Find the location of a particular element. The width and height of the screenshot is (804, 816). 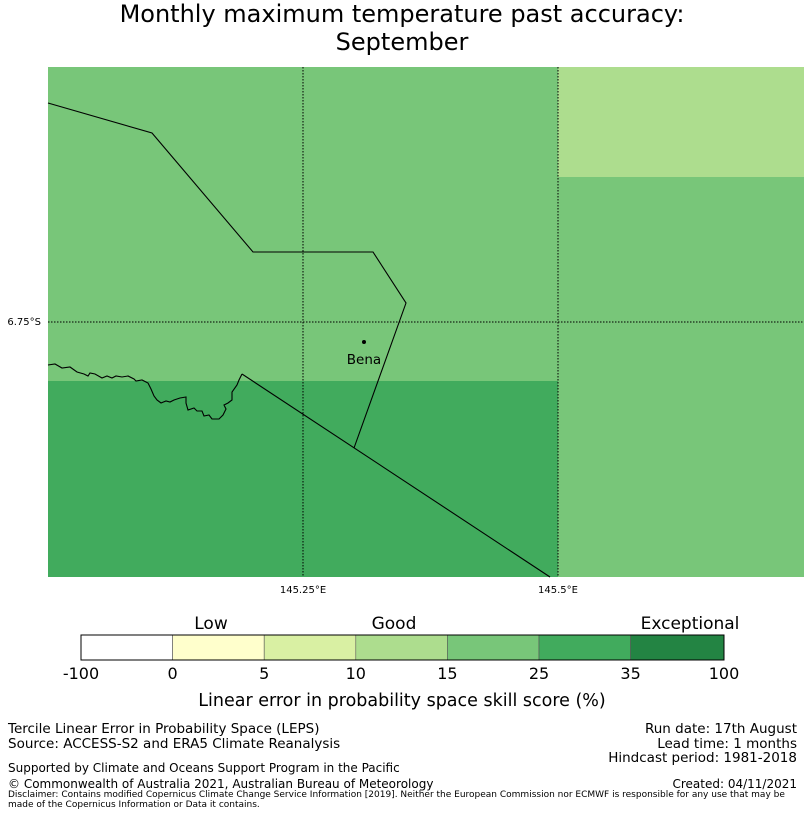

legend-category-low: Low is located at coordinates (211, 624).